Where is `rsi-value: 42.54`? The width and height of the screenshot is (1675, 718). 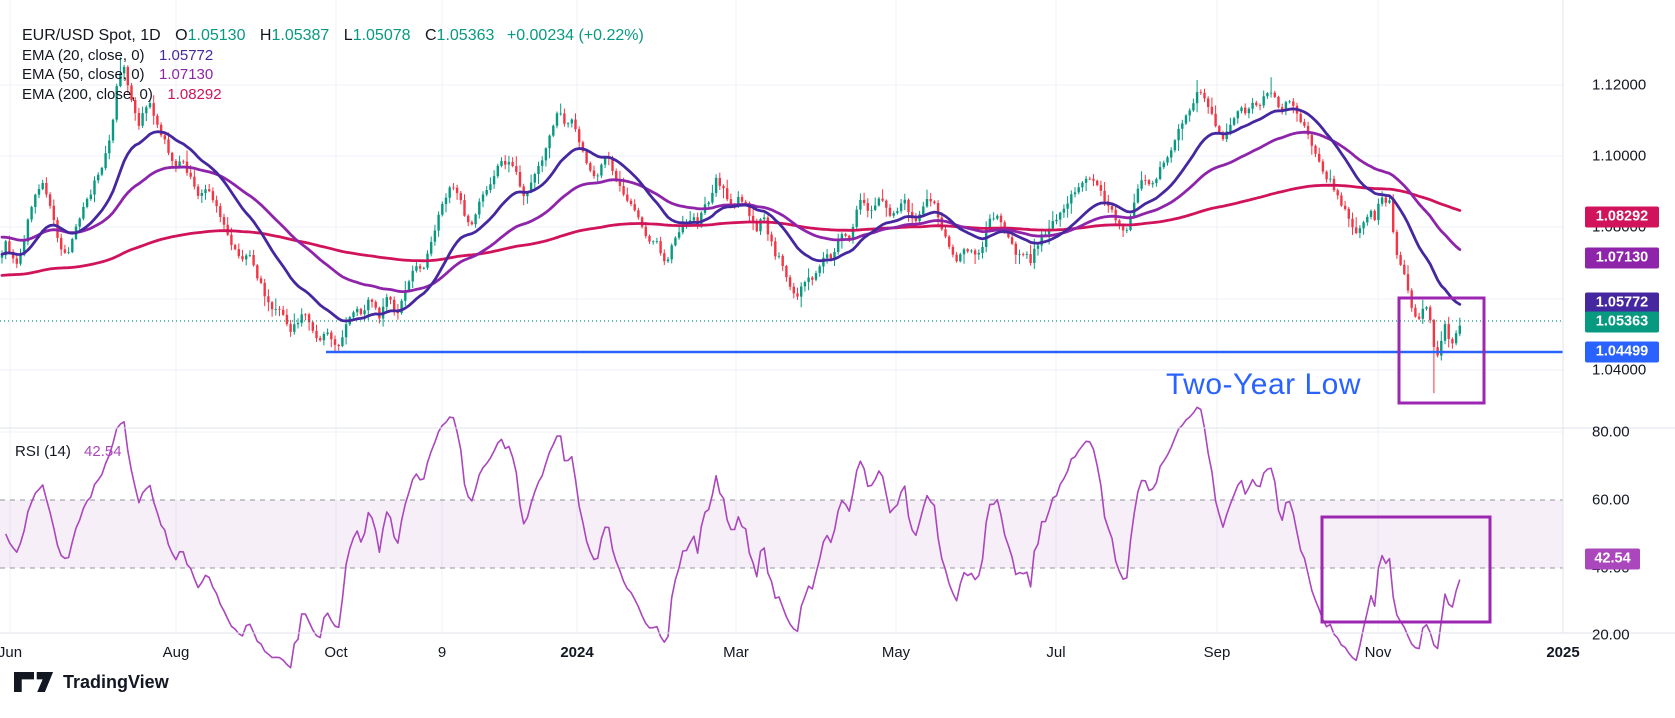
rsi-value: 42.54 is located at coordinates (103, 451).